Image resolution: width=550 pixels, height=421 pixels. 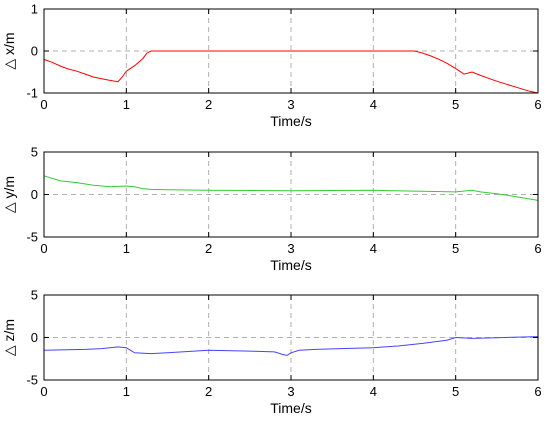 I want to click on y-axis-label: △ x/m, so click(x=9, y=50).